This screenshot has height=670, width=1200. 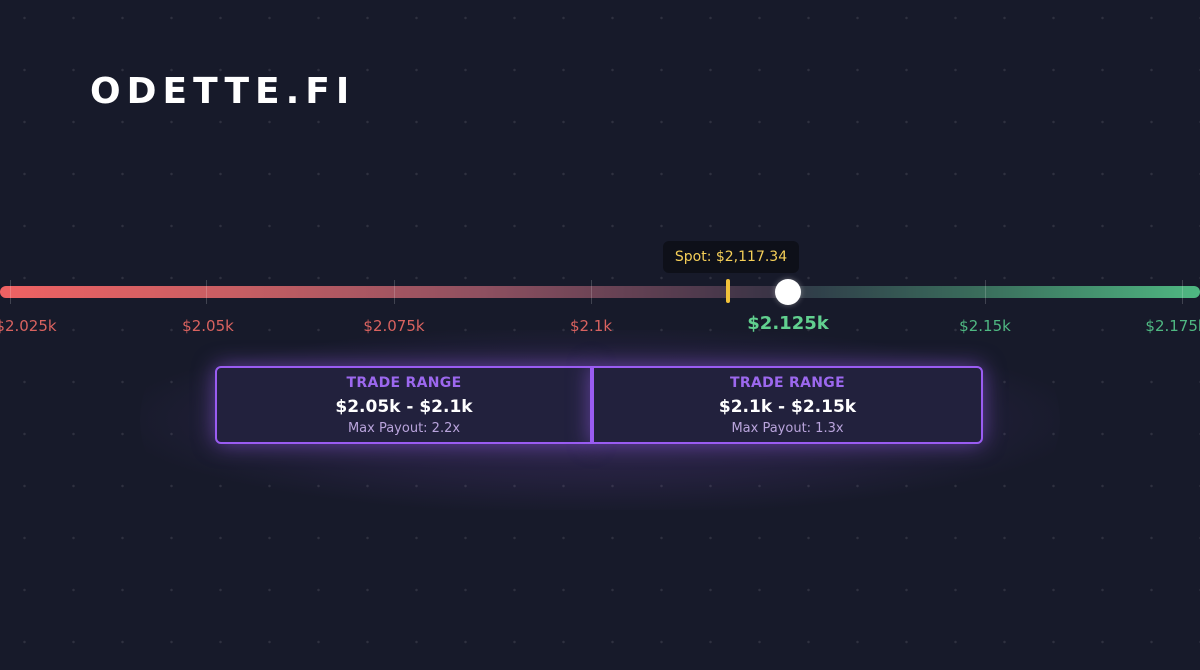 I want to click on trade-range-payout: Max Payout: 1.3x, so click(x=787, y=428).